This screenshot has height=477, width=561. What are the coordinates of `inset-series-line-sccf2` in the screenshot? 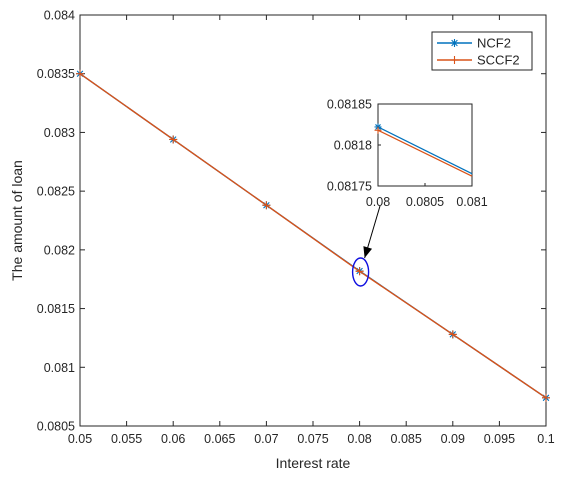 It's located at (425, 153).